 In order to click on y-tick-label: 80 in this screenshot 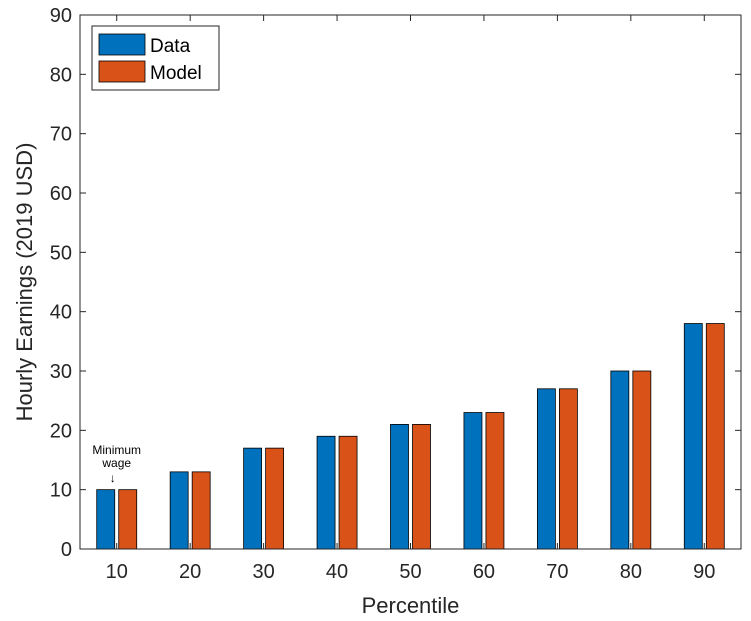, I will do `click(61, 75)`.